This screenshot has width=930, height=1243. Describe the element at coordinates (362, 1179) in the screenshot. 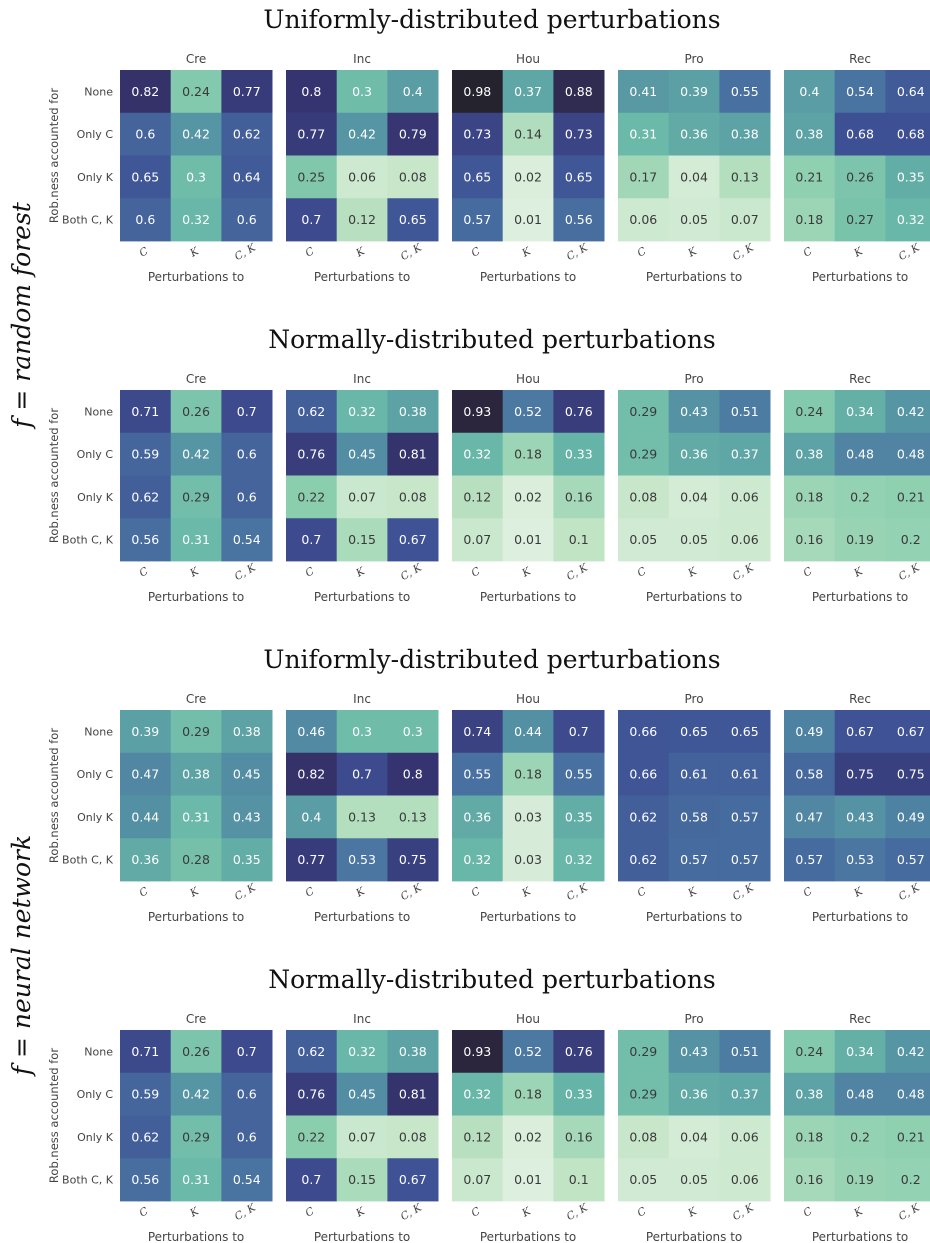

I see `cell-value-label: 0.15` at that location.